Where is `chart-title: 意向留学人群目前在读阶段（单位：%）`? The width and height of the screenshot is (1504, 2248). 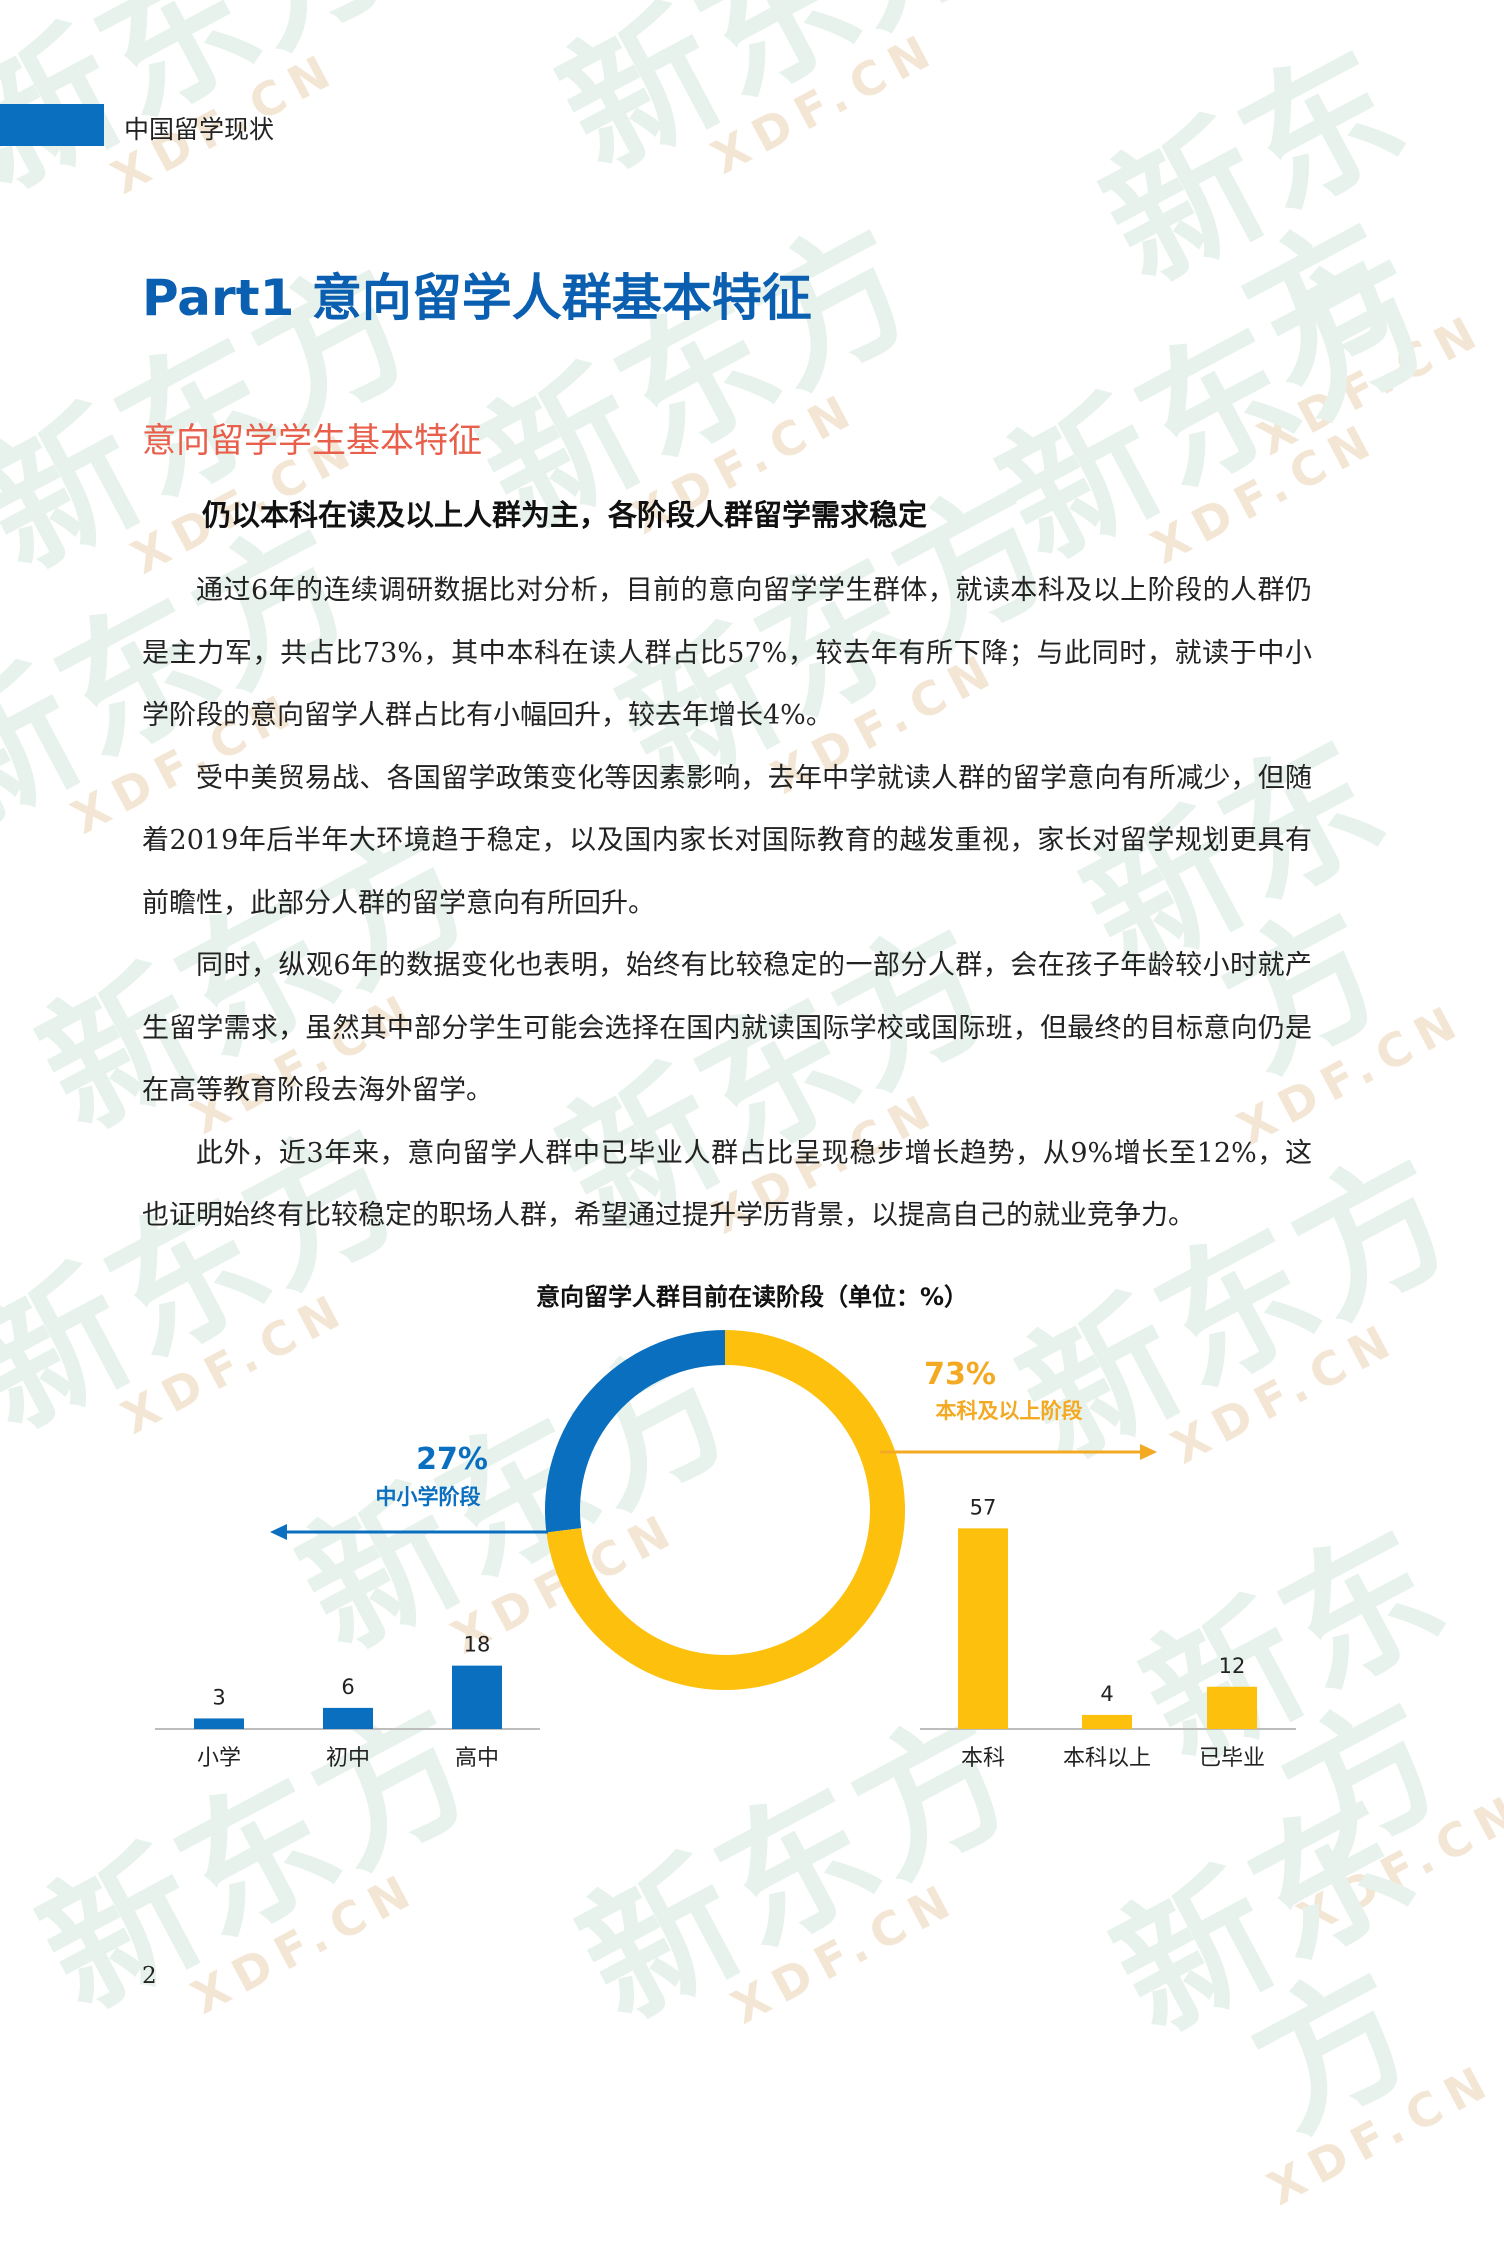 chart-title: 意向留学人群目前在读阶段（单位：%） is located at coordinates (752, 1297).